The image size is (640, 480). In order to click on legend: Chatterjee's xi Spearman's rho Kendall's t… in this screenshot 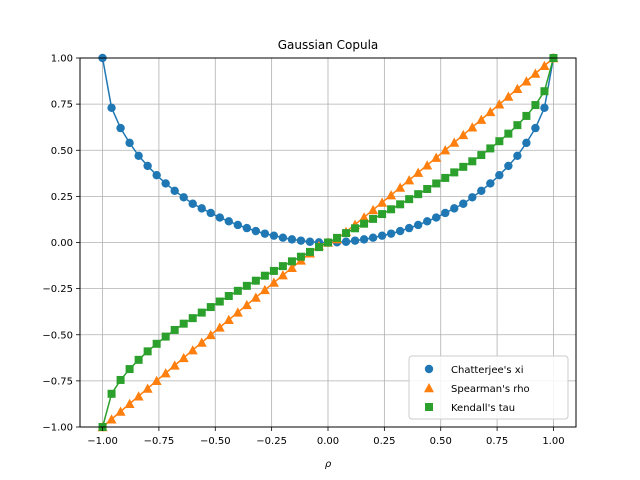, I will do `click(488, 387)`.